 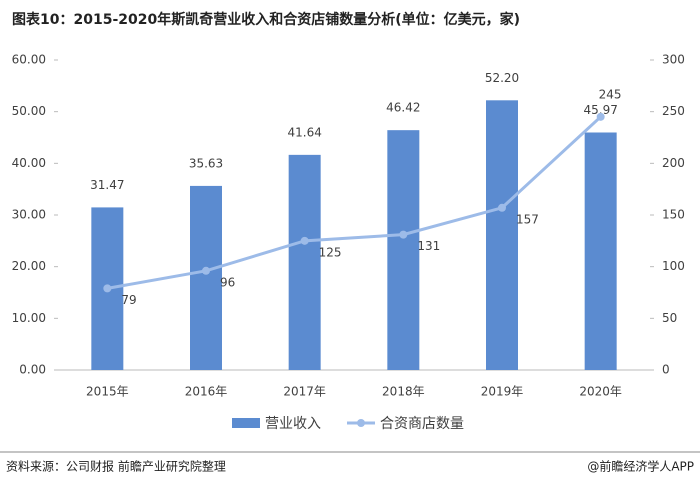 I want to click on y2-tick-label: 0, so click(x=666, y=370).